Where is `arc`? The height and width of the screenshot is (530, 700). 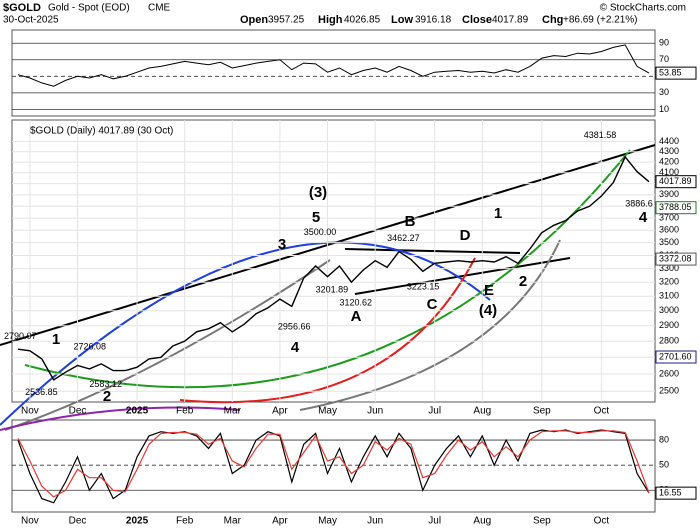 arc is located at coordinates (327, 330).